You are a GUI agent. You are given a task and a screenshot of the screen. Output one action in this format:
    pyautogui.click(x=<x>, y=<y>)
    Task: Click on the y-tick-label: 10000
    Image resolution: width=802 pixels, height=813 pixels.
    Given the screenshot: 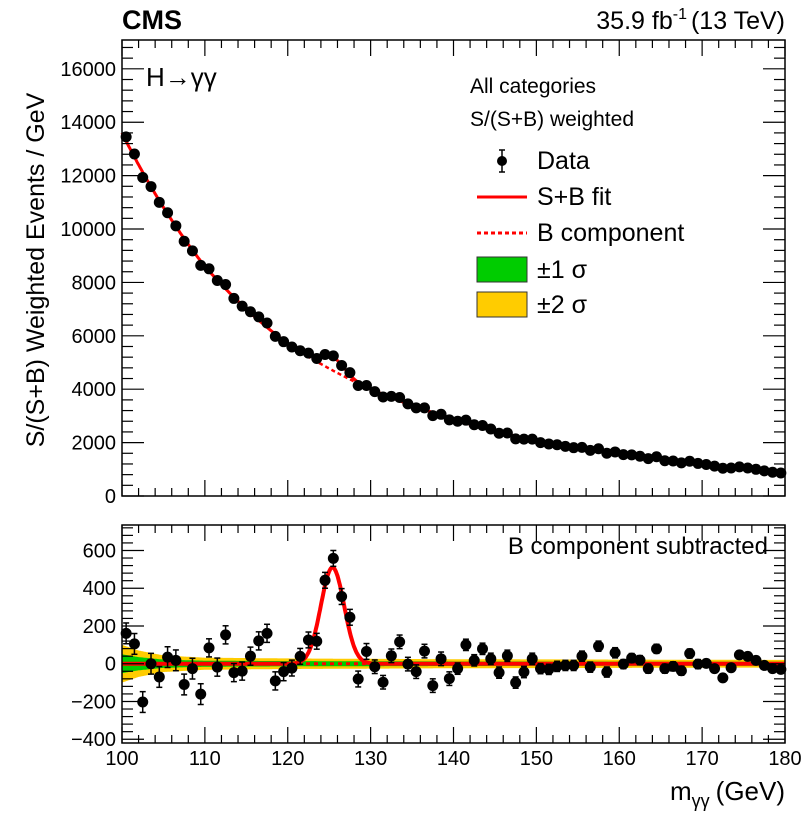 What is the action you would take?
    pyautogui.click(x=88, y=230)
    